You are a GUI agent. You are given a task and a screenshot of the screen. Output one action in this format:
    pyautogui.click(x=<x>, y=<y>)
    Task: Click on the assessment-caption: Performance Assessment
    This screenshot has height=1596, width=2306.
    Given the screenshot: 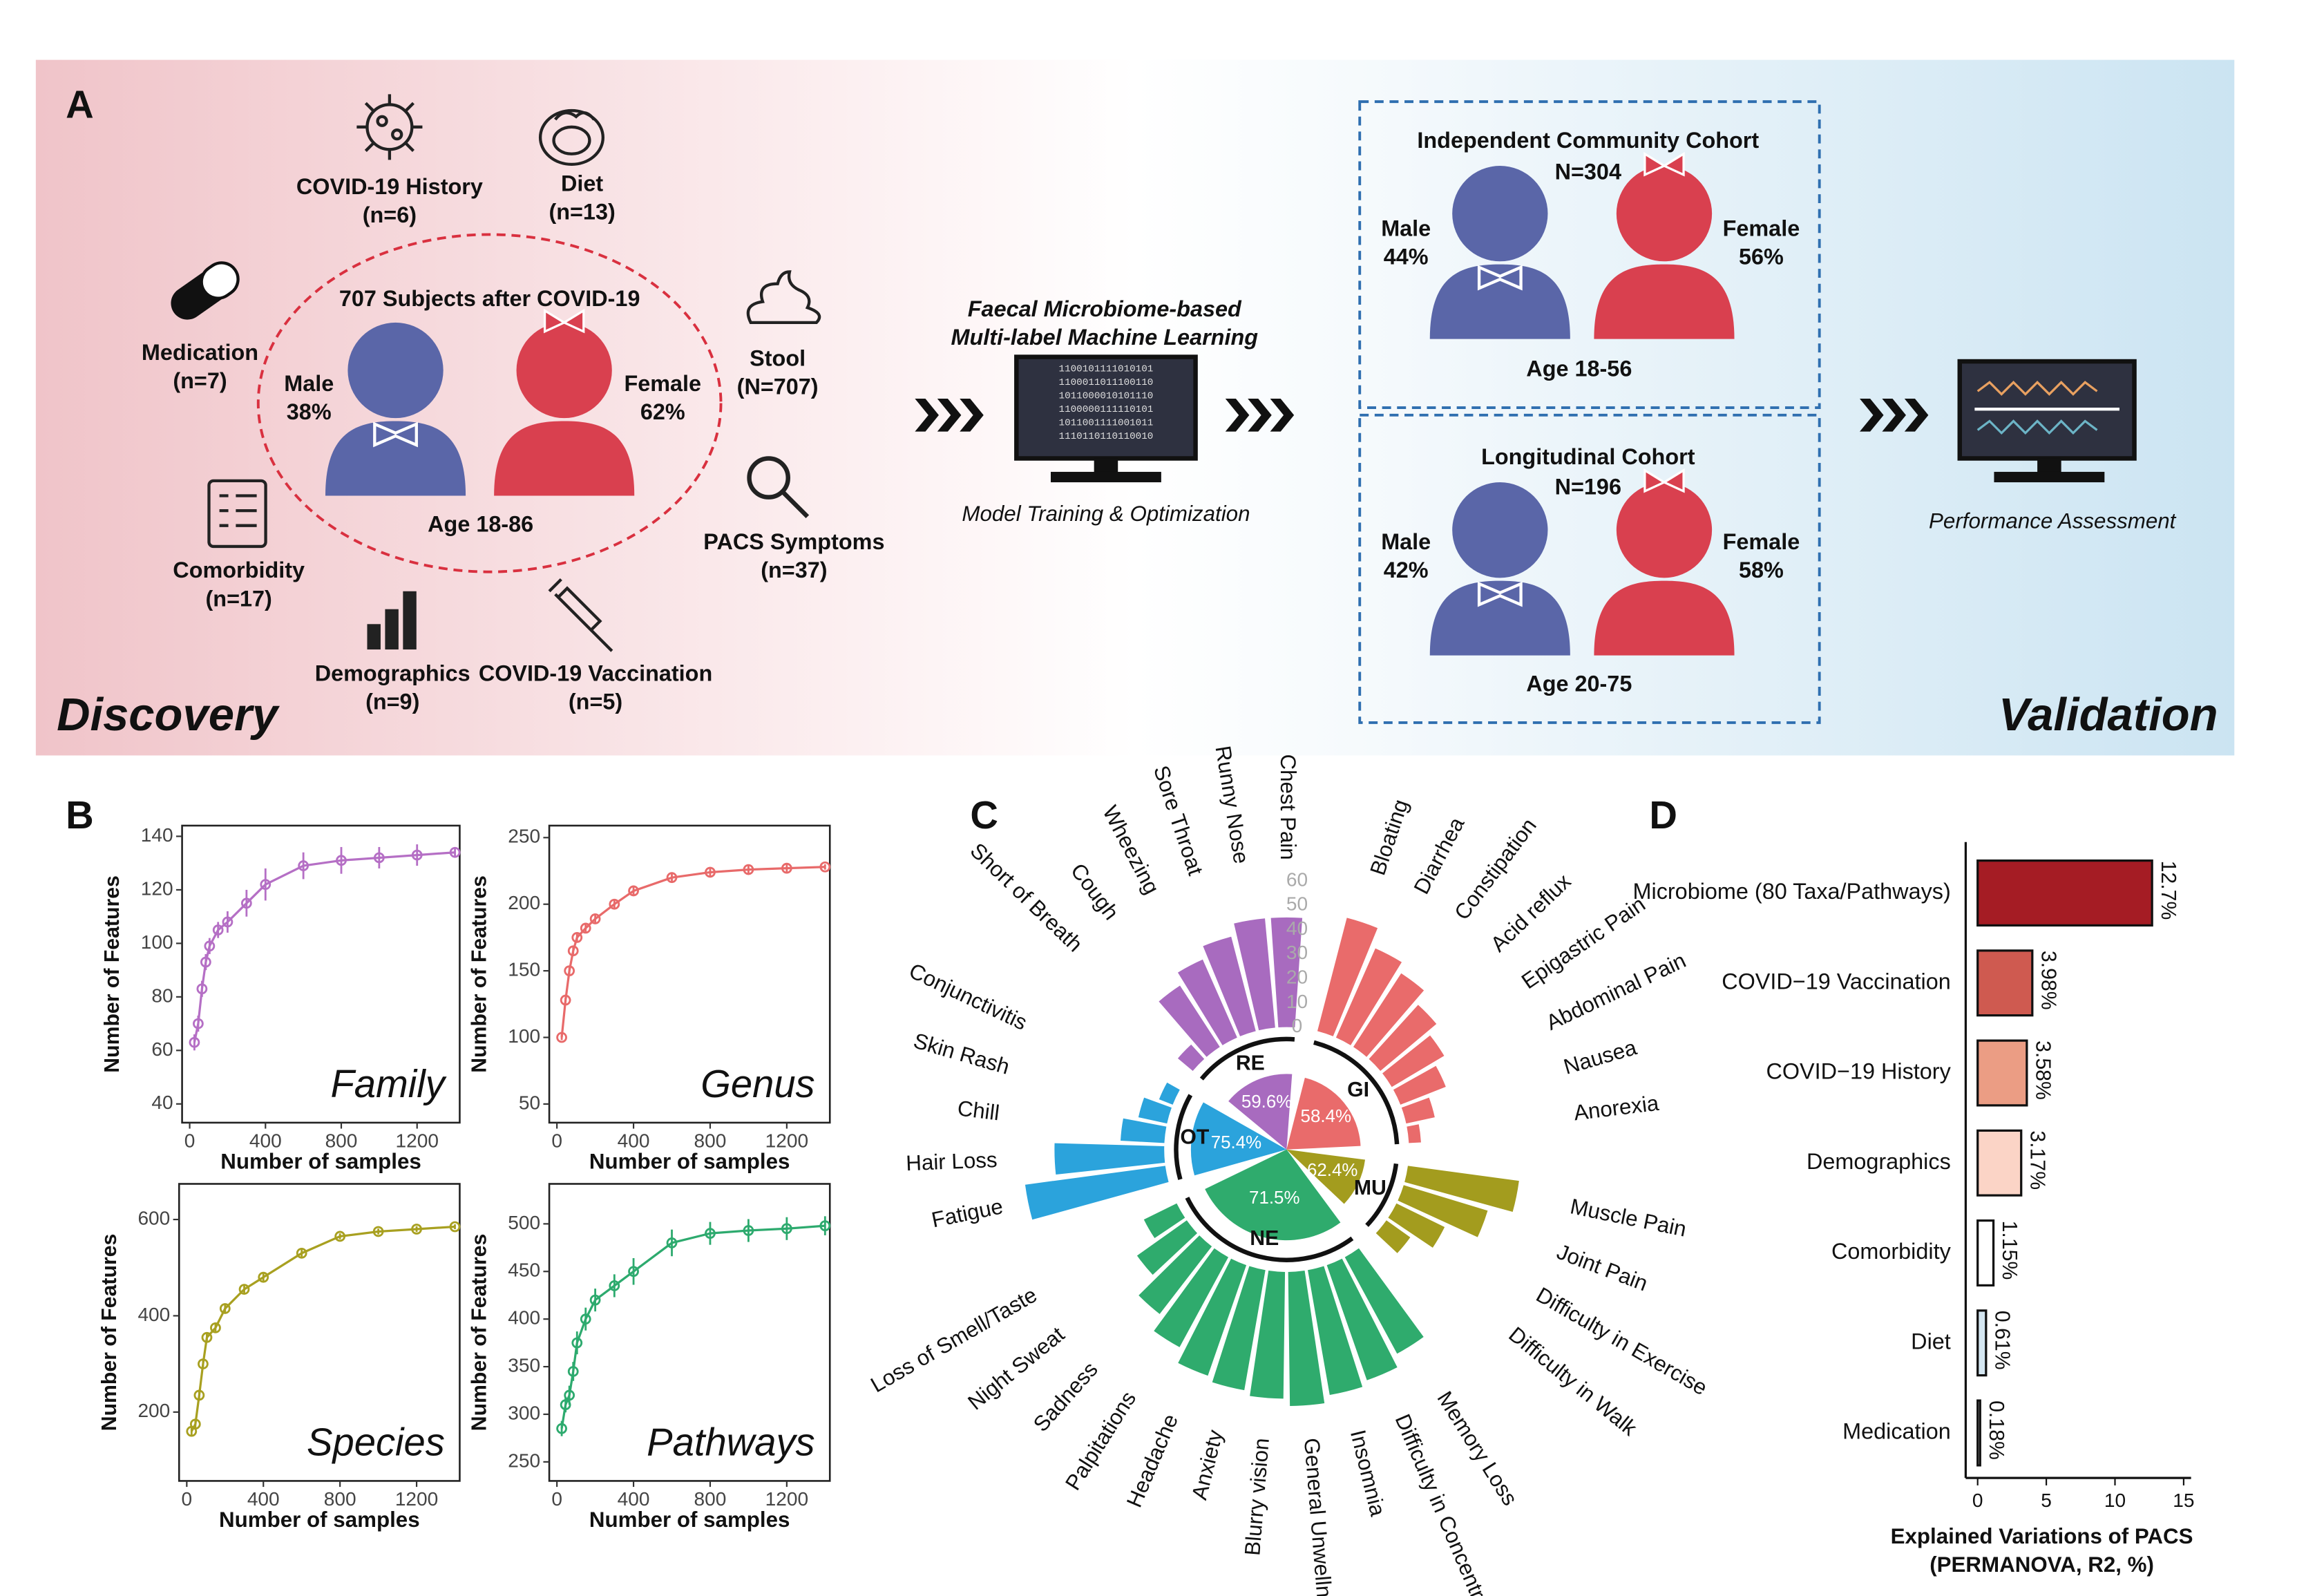 What is the action you would take?
    pyautogui.click(x=2053, y=521)
    